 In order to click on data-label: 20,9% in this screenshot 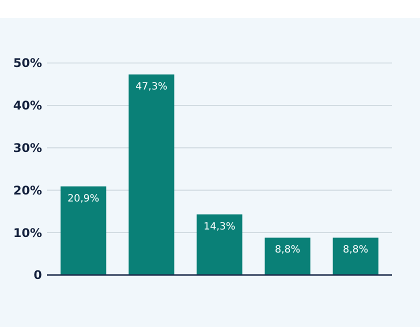, I will do `click(84, 198)`.